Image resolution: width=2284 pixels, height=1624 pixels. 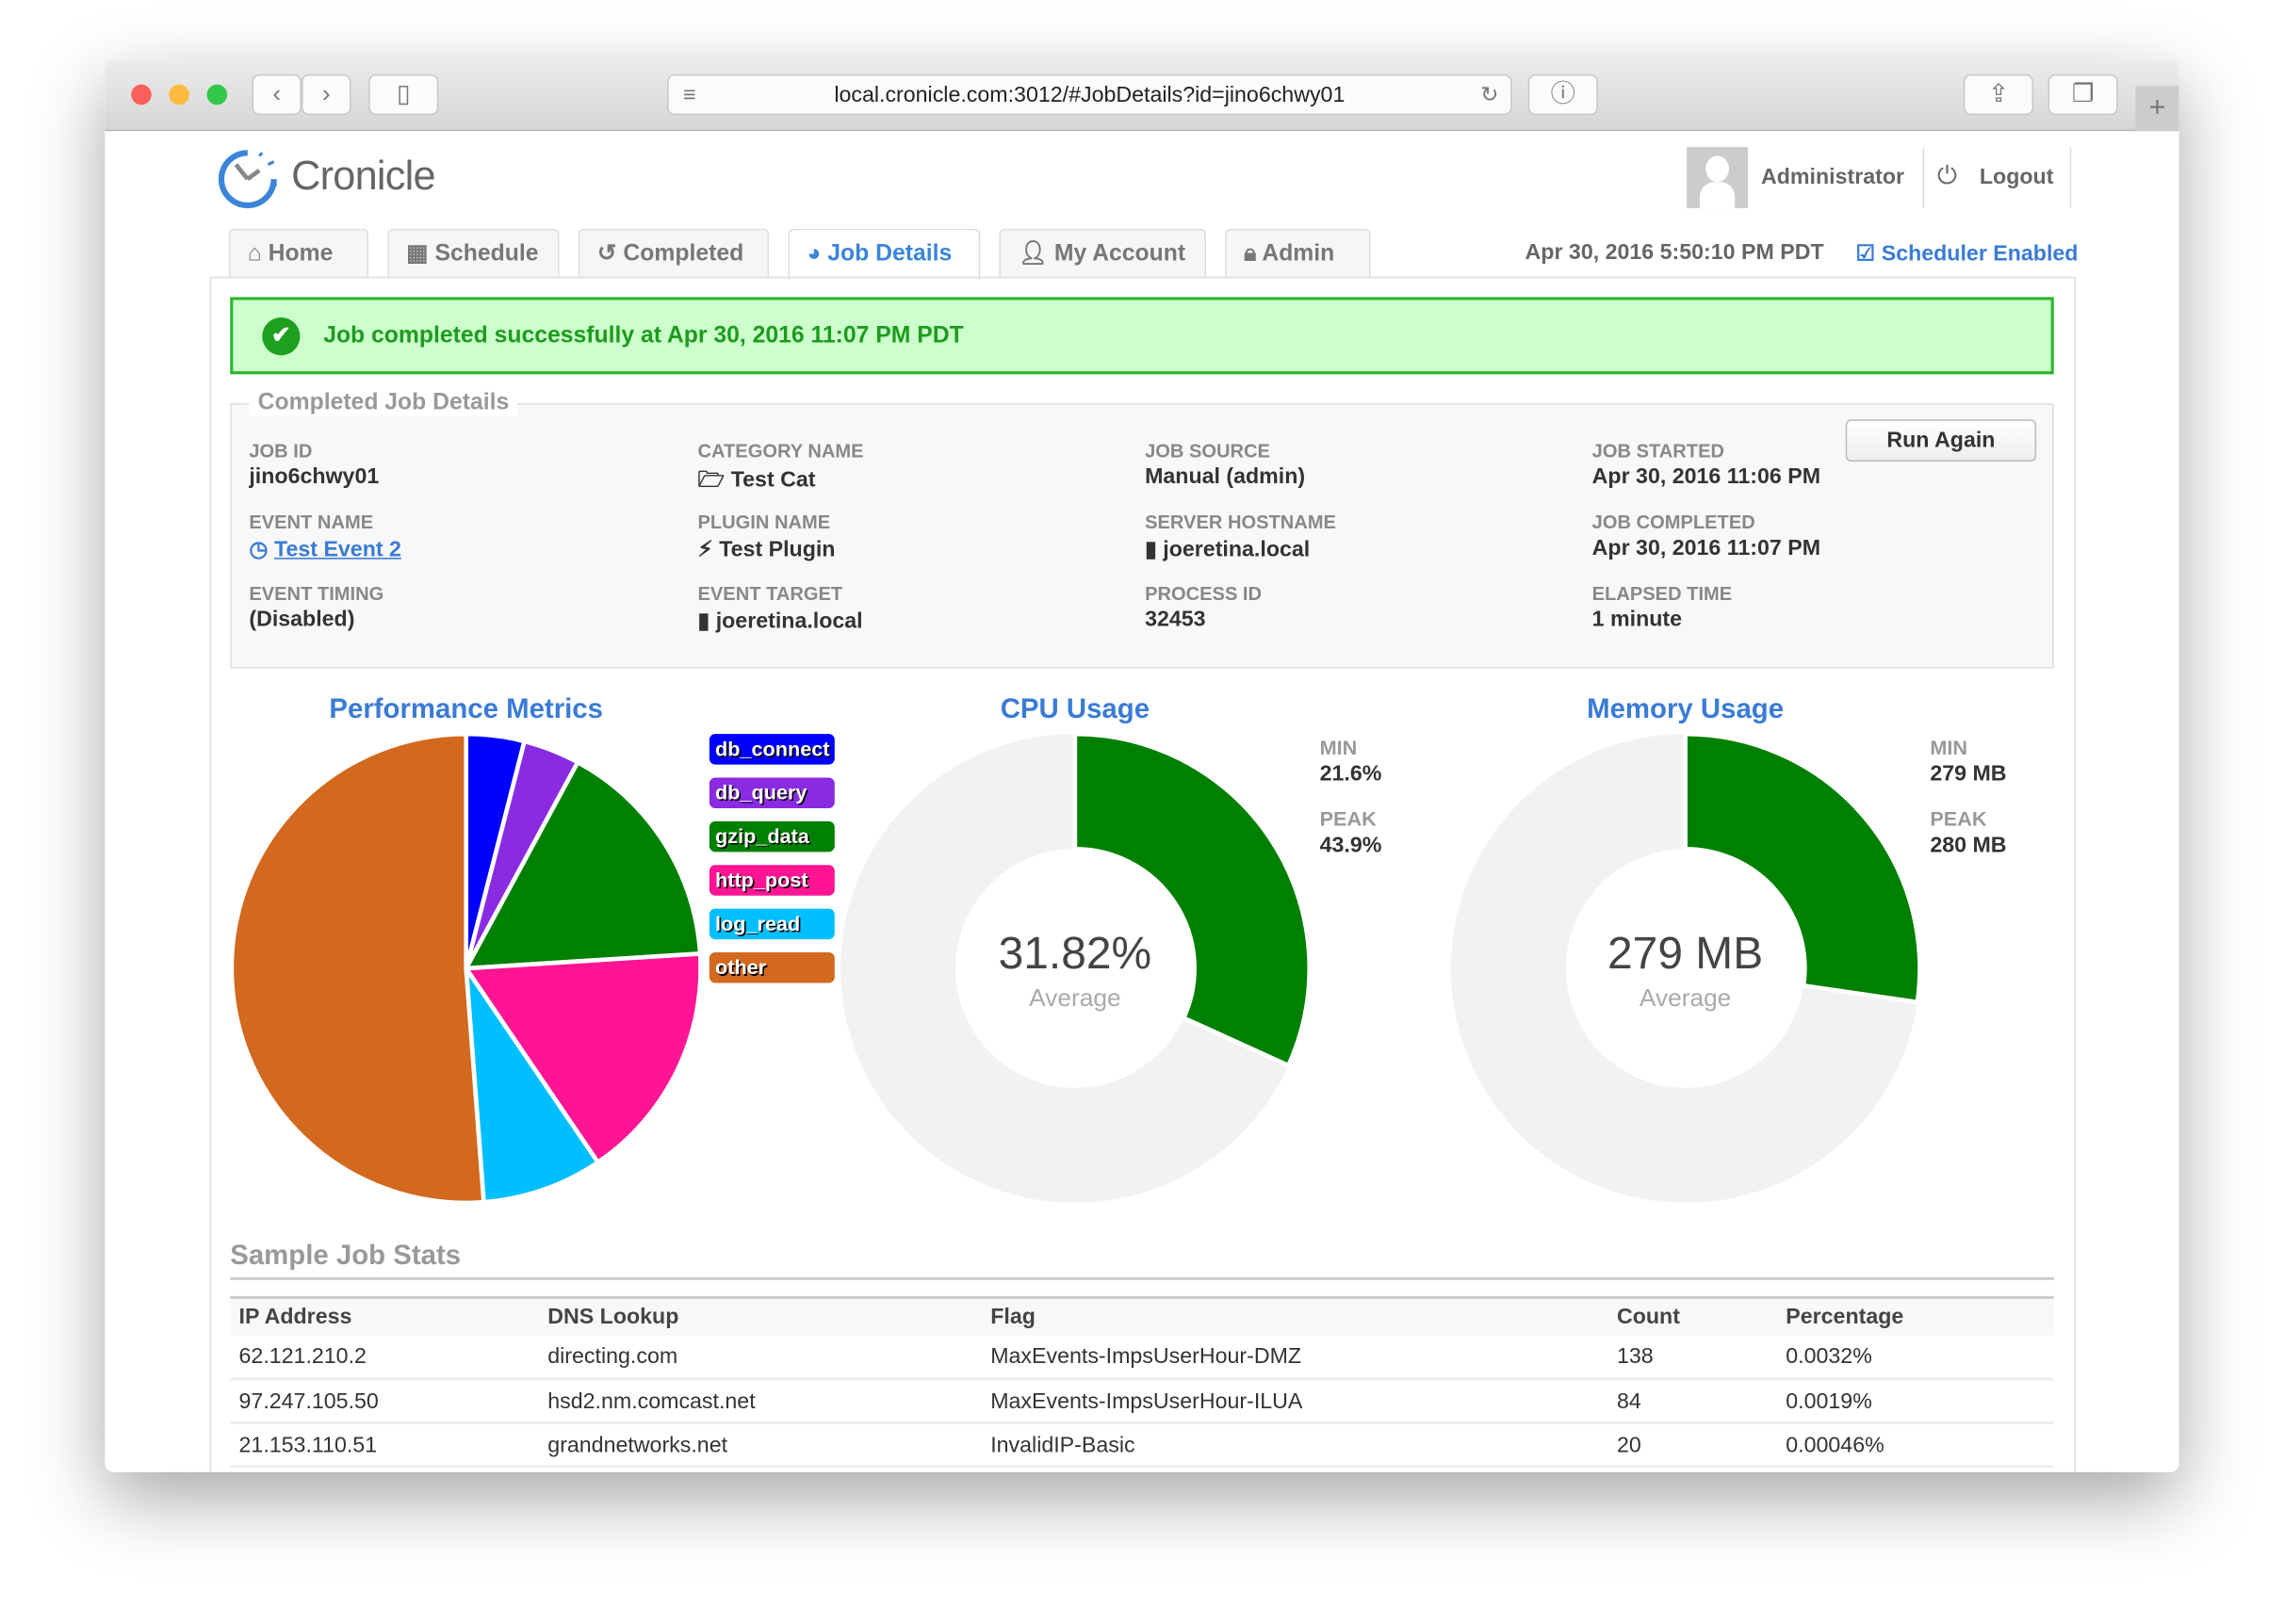 What do you see at coordinates (1295, 1401) in the screenshot?
I see `table-cell: MaxEvents-ImpsUserHour-ILUA` at bounding box center [1295, 1401].